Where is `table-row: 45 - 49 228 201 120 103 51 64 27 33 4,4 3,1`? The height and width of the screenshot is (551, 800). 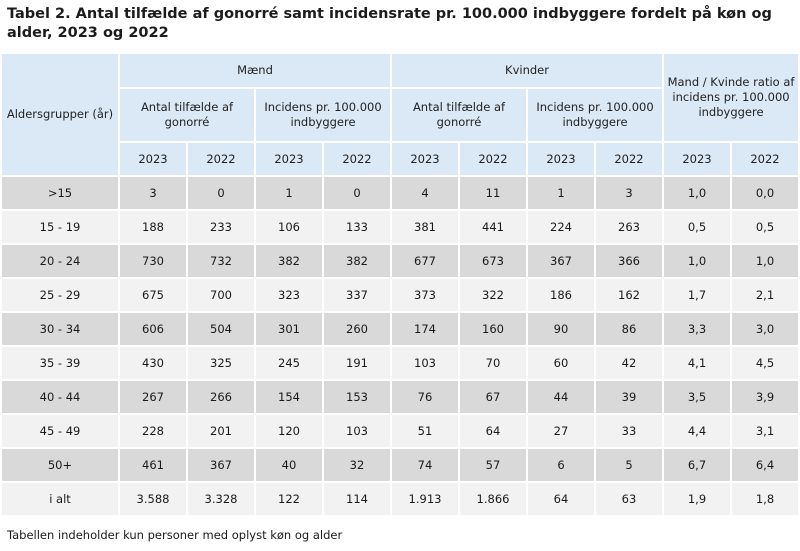
table-row: 45 - 49 228 201 120 103 51 64 27 33 4,4 3,1 is located at coordinates (400, 431).